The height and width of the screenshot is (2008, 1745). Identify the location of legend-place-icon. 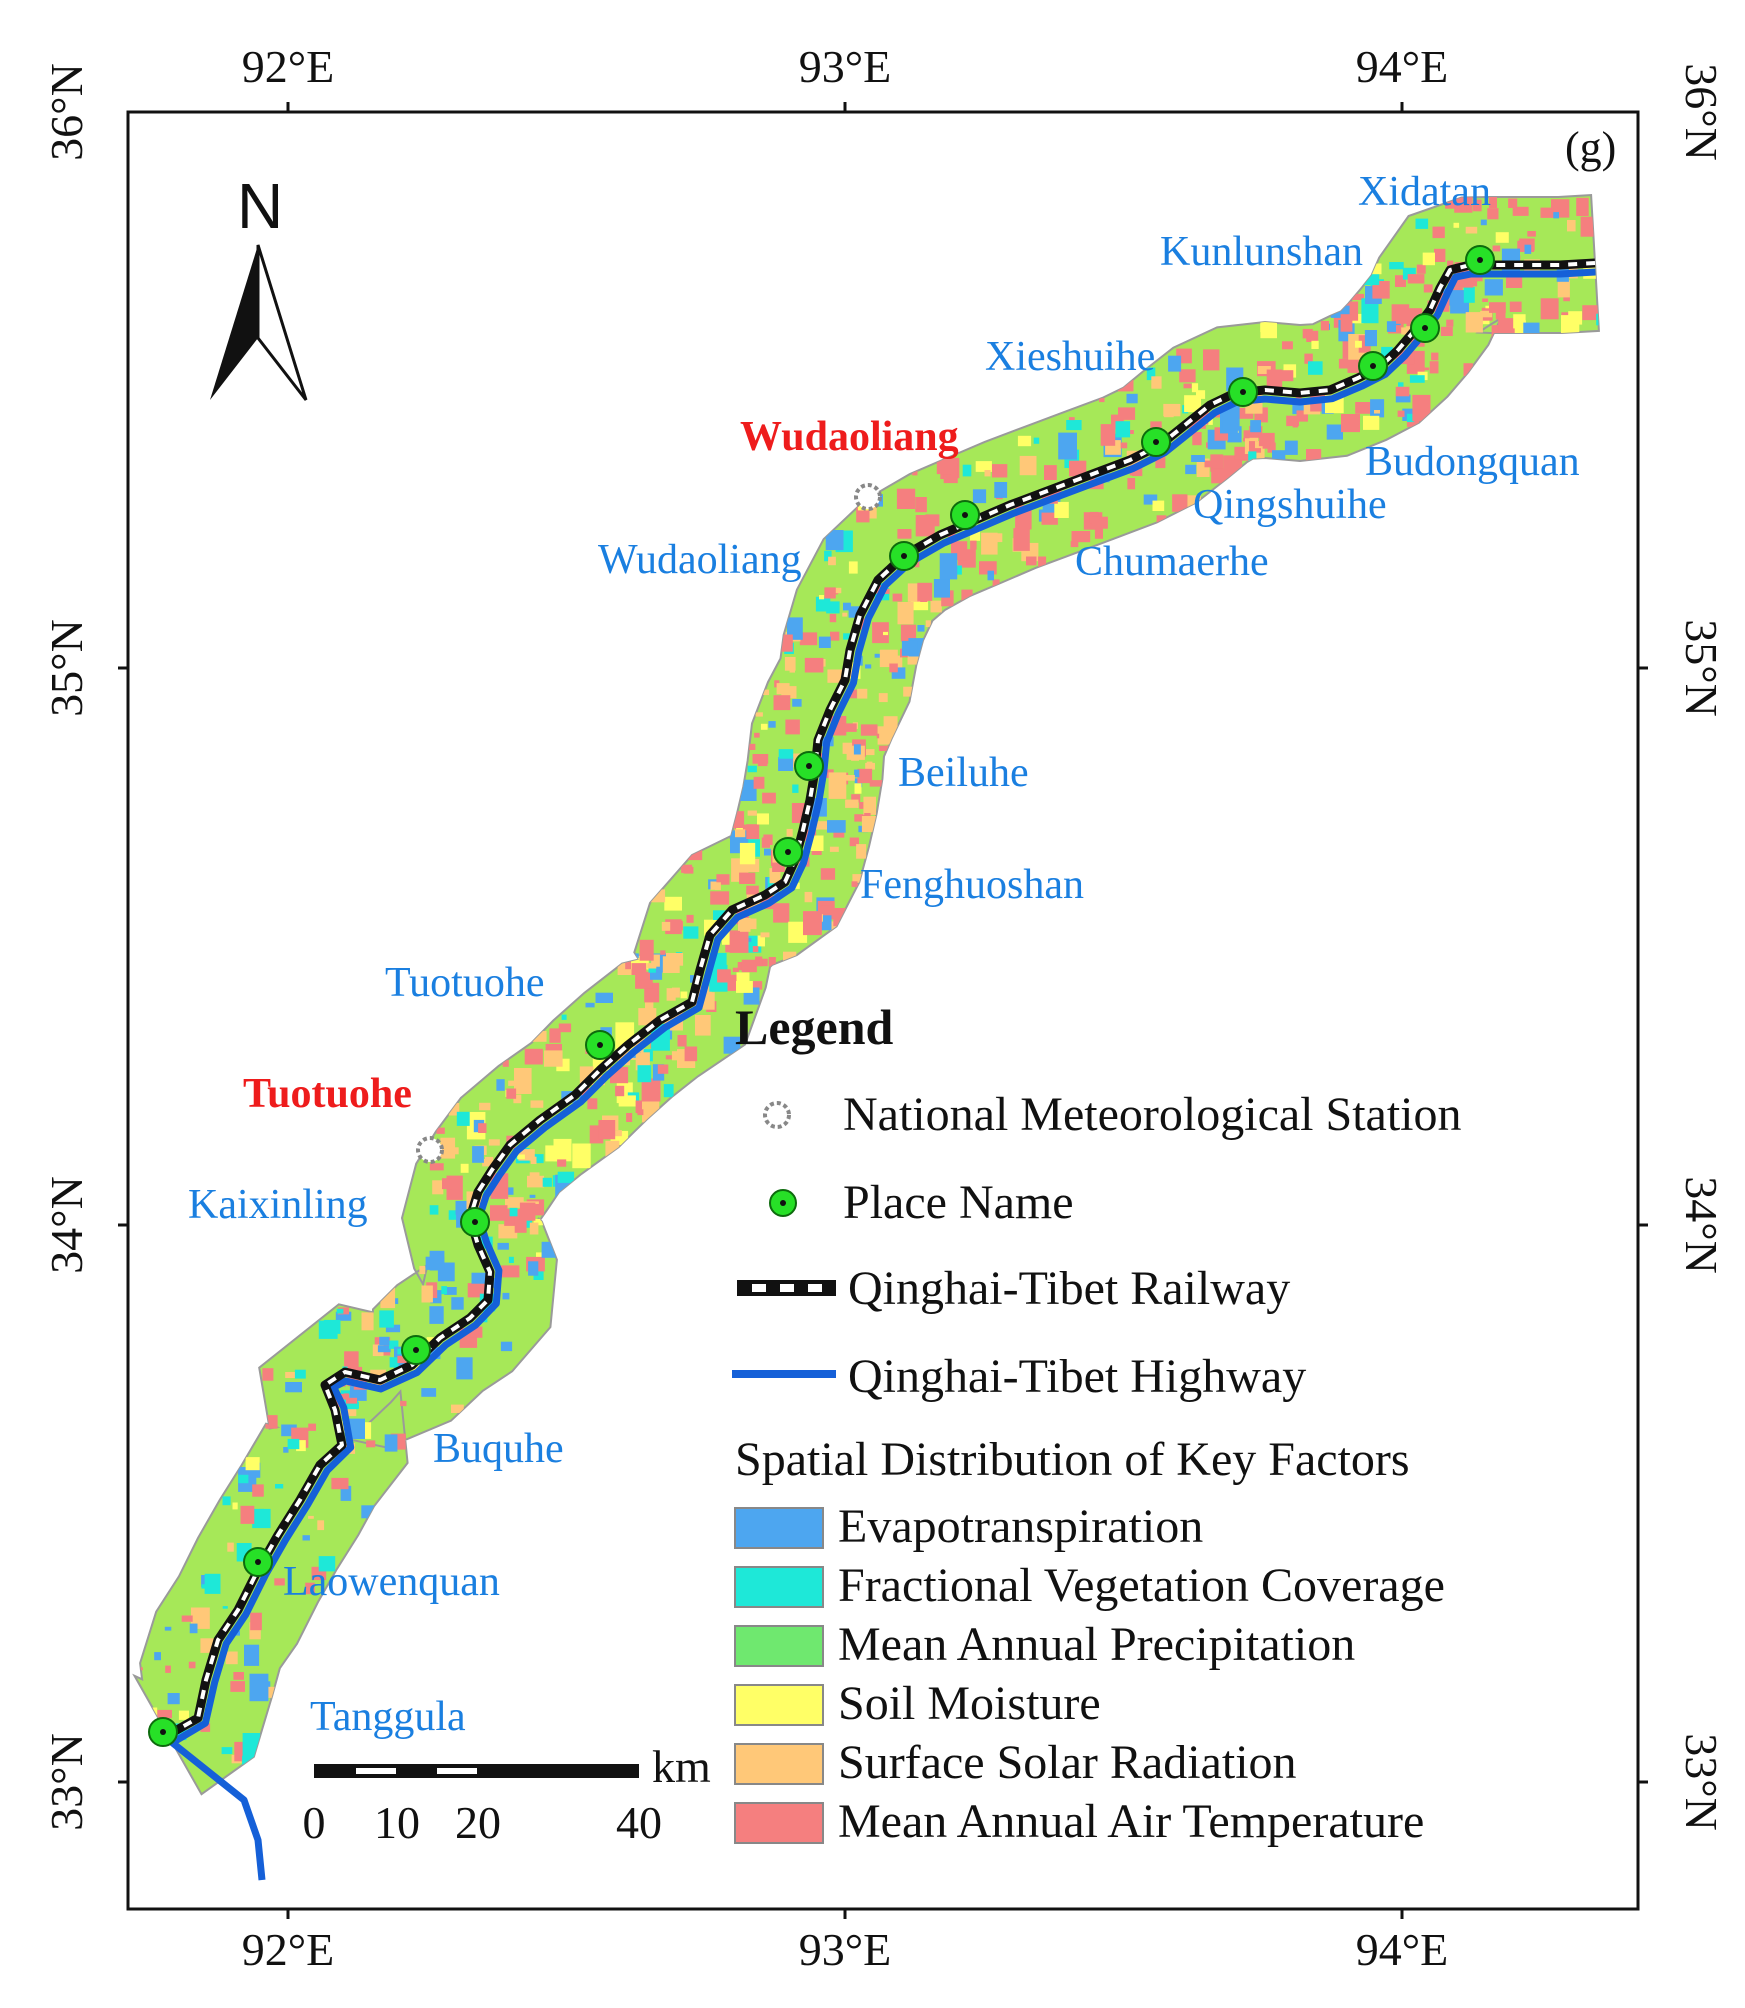
(783, 1203).